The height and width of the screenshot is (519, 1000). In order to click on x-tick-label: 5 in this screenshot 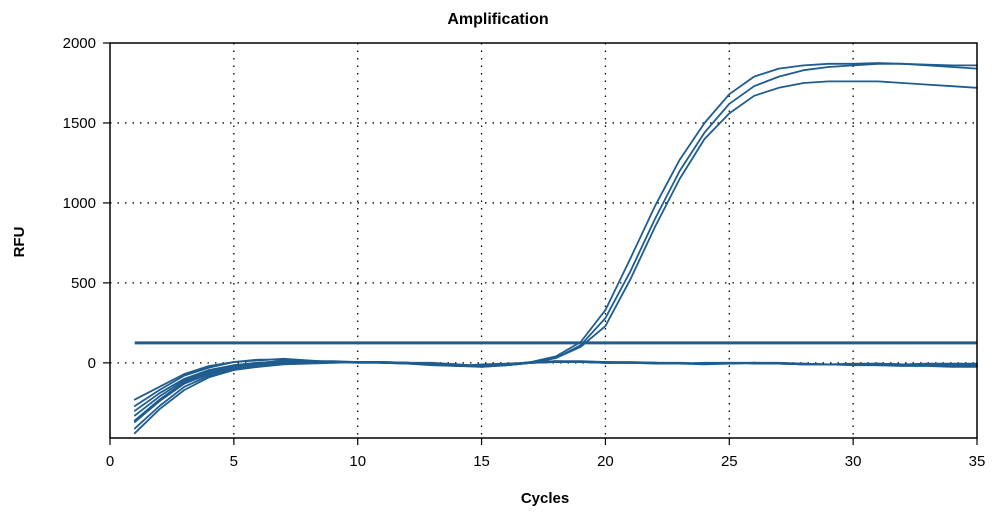, I will do `click(234, 461)`.